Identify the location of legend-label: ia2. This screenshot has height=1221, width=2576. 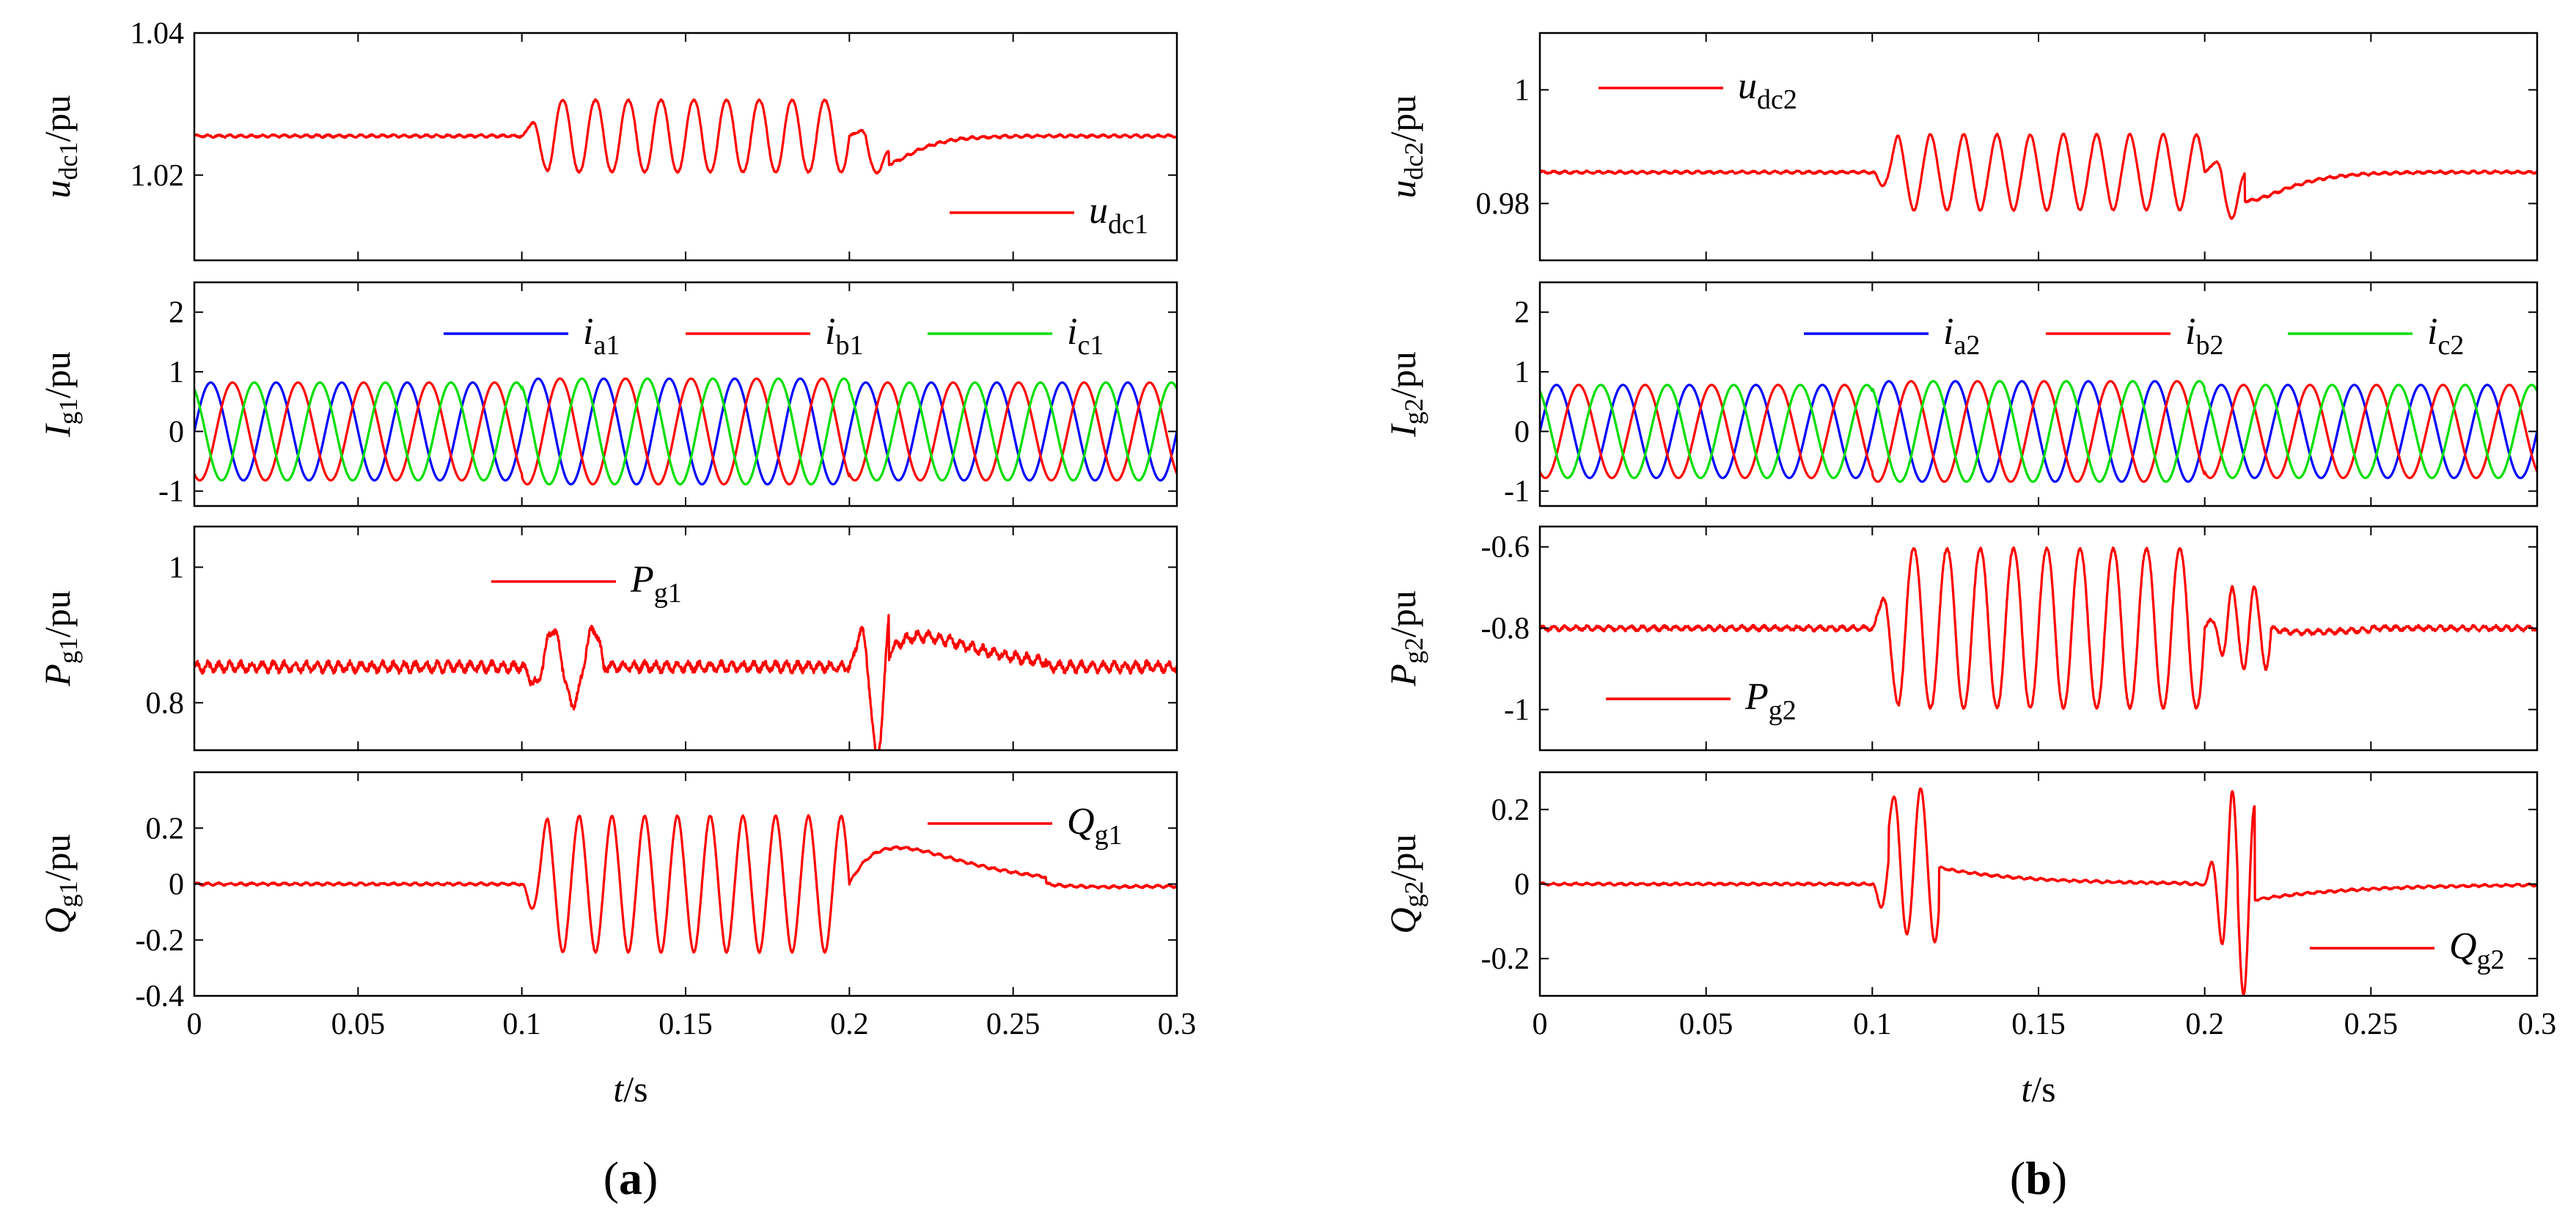
(1962, 336).